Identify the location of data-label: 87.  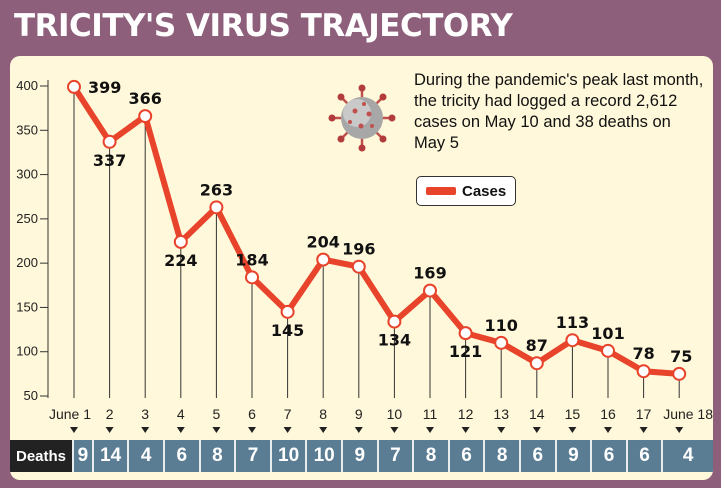
(537, 345).